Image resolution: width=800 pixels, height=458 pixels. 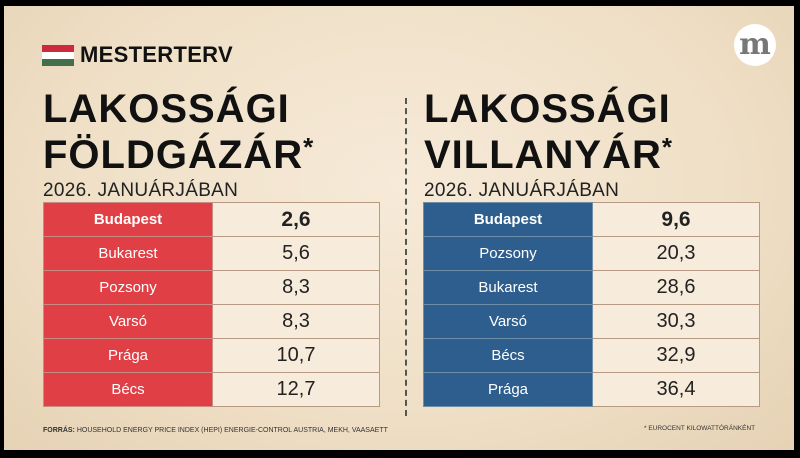 I want to click on gas-title-line1: LAKOSSÁGI, so click(x=166, y=109).